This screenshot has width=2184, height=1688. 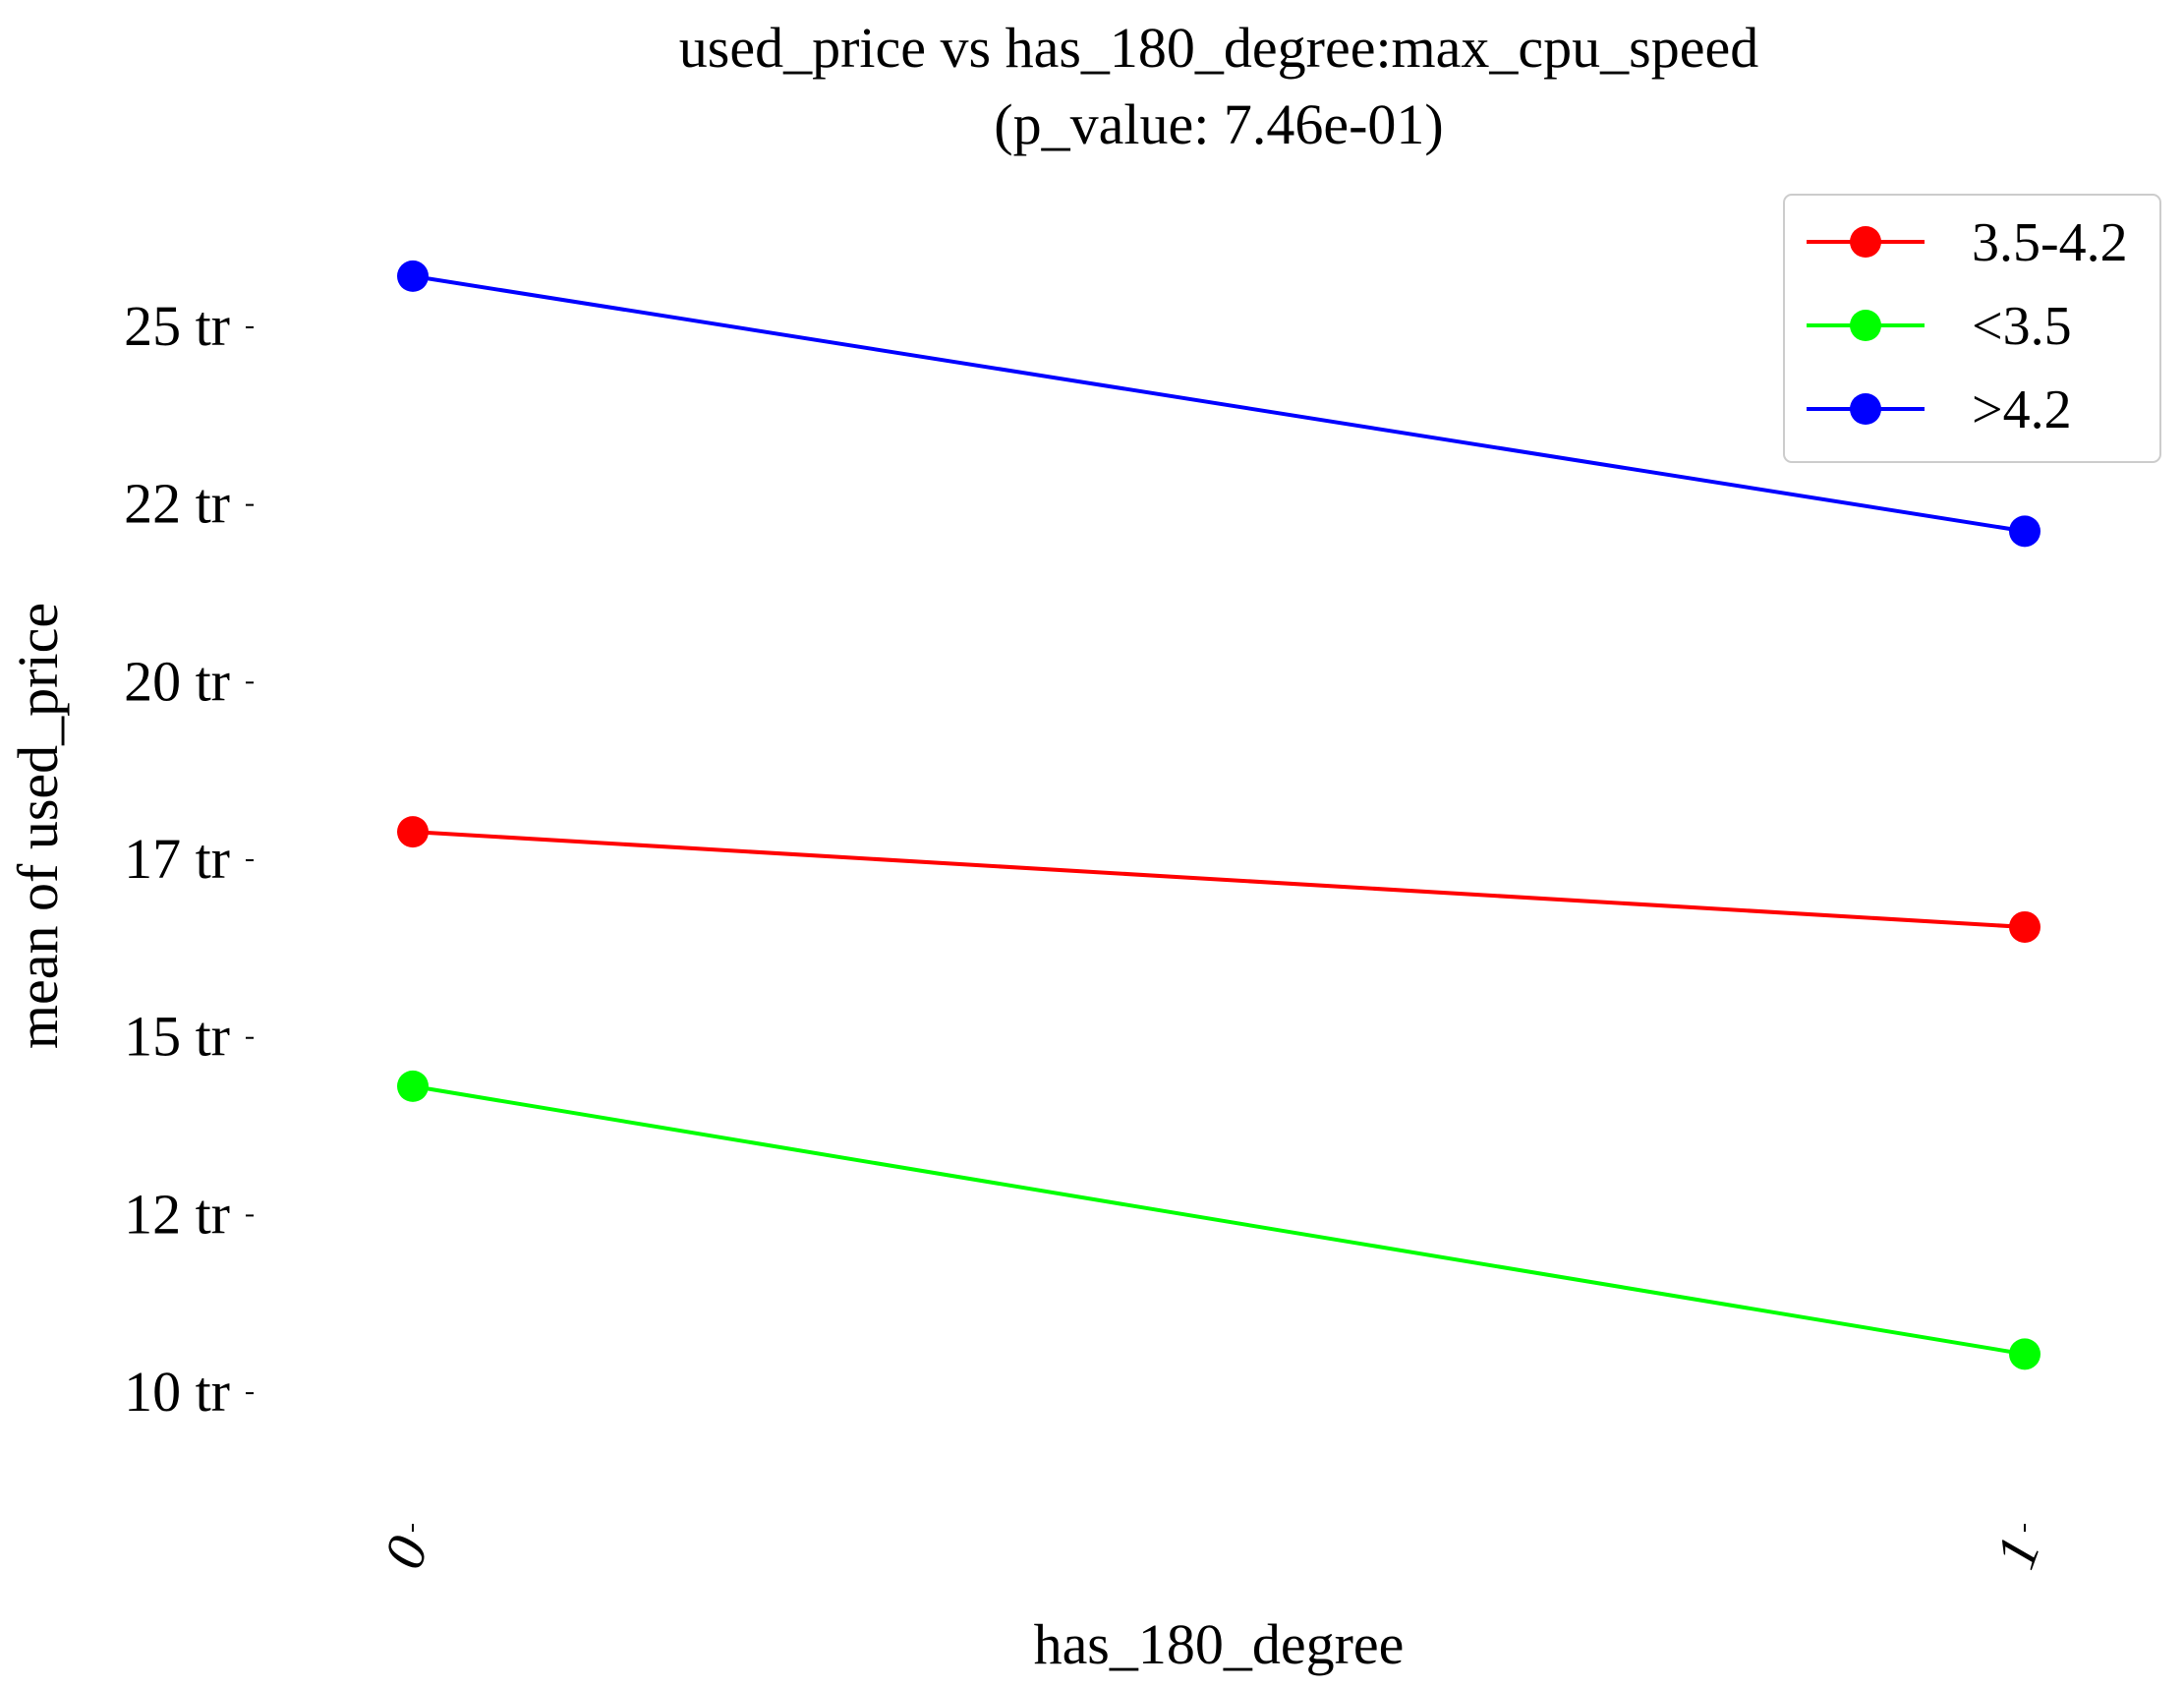 What do you see at coordinates (177, 1037) in the screenshot?
I see `y-tick-label: 15 tr` at bounding box center [177, 1037].